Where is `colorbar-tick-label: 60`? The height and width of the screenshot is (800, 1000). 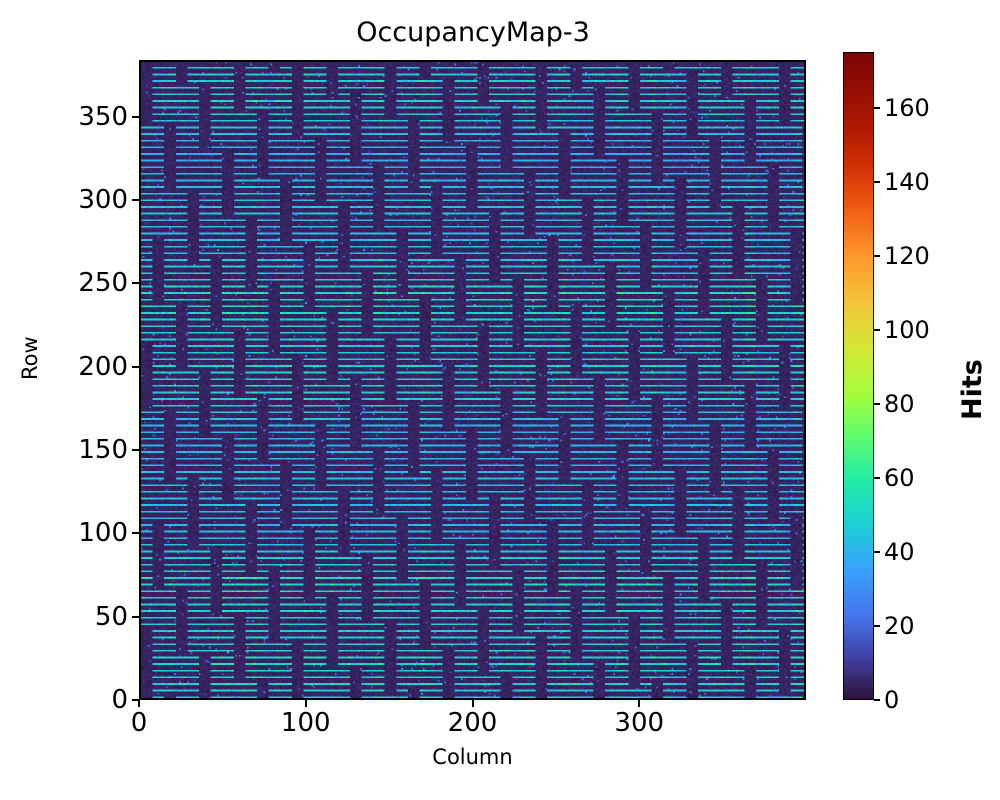 colorbar-tick-label: 60 is located at coordinates (899, 477).